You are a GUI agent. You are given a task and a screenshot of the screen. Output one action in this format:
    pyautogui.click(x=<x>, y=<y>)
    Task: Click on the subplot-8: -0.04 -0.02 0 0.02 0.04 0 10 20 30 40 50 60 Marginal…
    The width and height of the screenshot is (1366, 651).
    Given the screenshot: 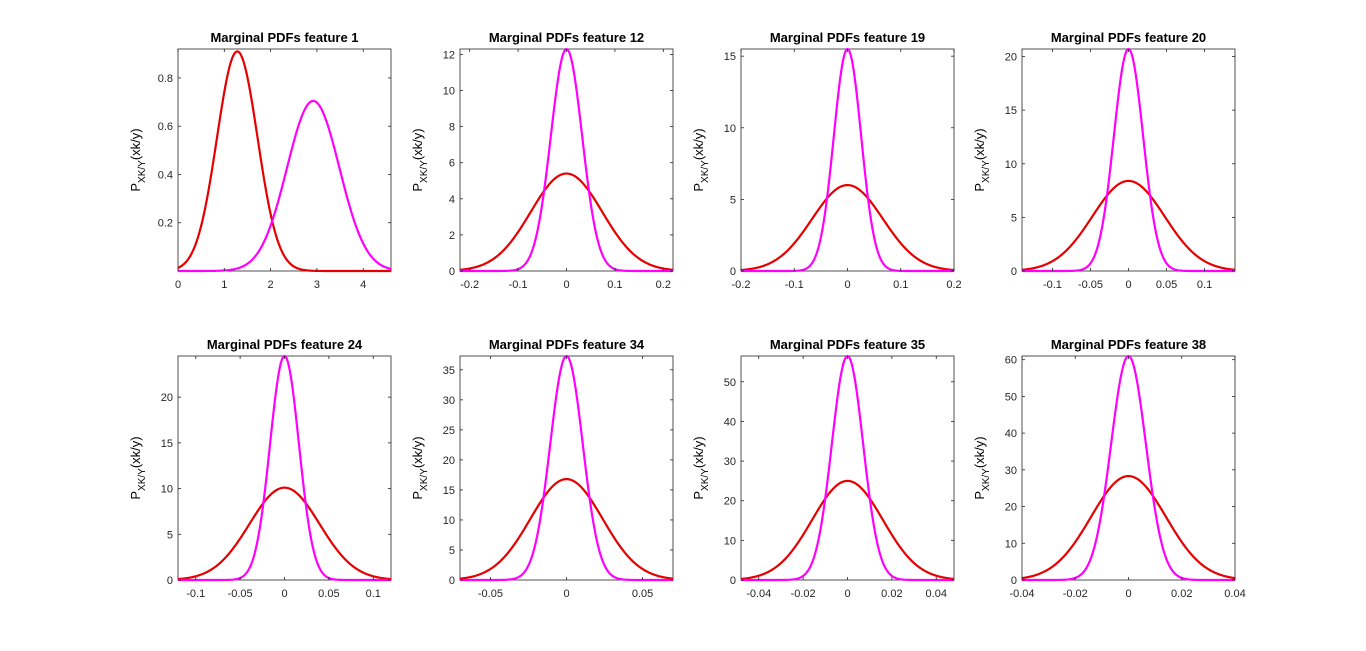 What is the action you would take?
    pyautogui.click(x=1109, y=468)
    